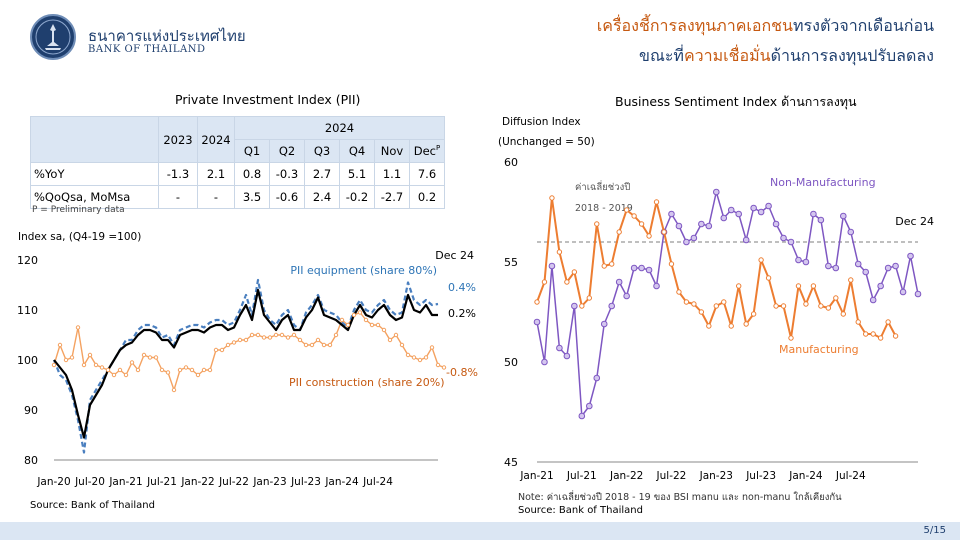 This screenshot has height=540, width=960. What do you see at coordinates (92, 505) in the screenshot?
I see `left-chart-source: Source: Bank of Thailand` at bounding box center [92, 505].